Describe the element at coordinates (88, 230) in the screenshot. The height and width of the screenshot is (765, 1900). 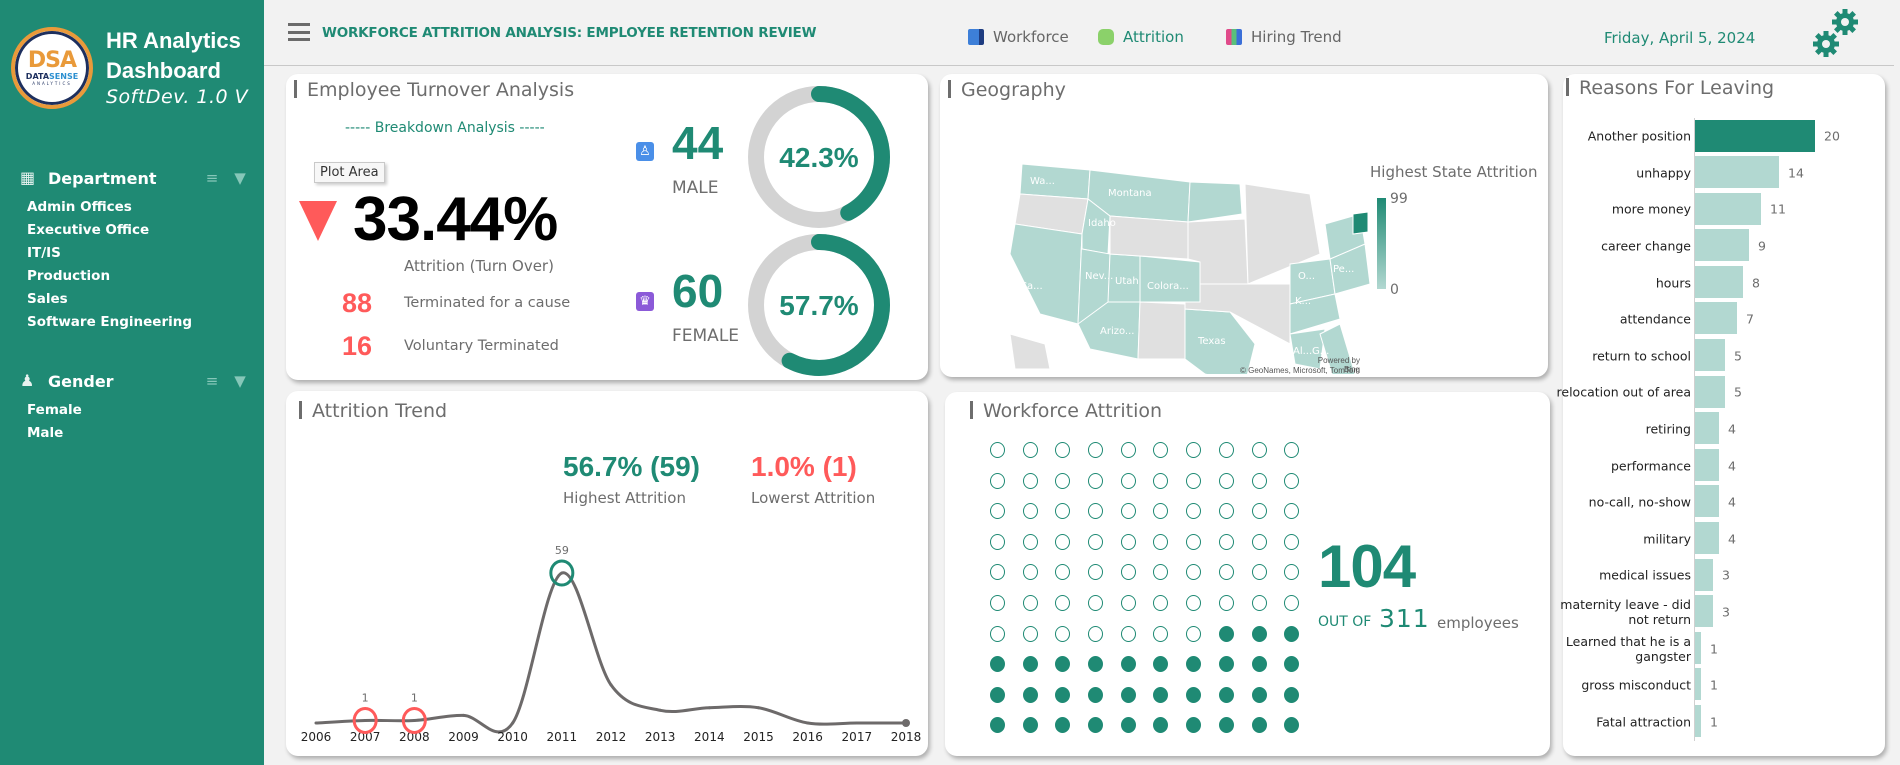
I see `slicer-item: Executive Office` at that location.